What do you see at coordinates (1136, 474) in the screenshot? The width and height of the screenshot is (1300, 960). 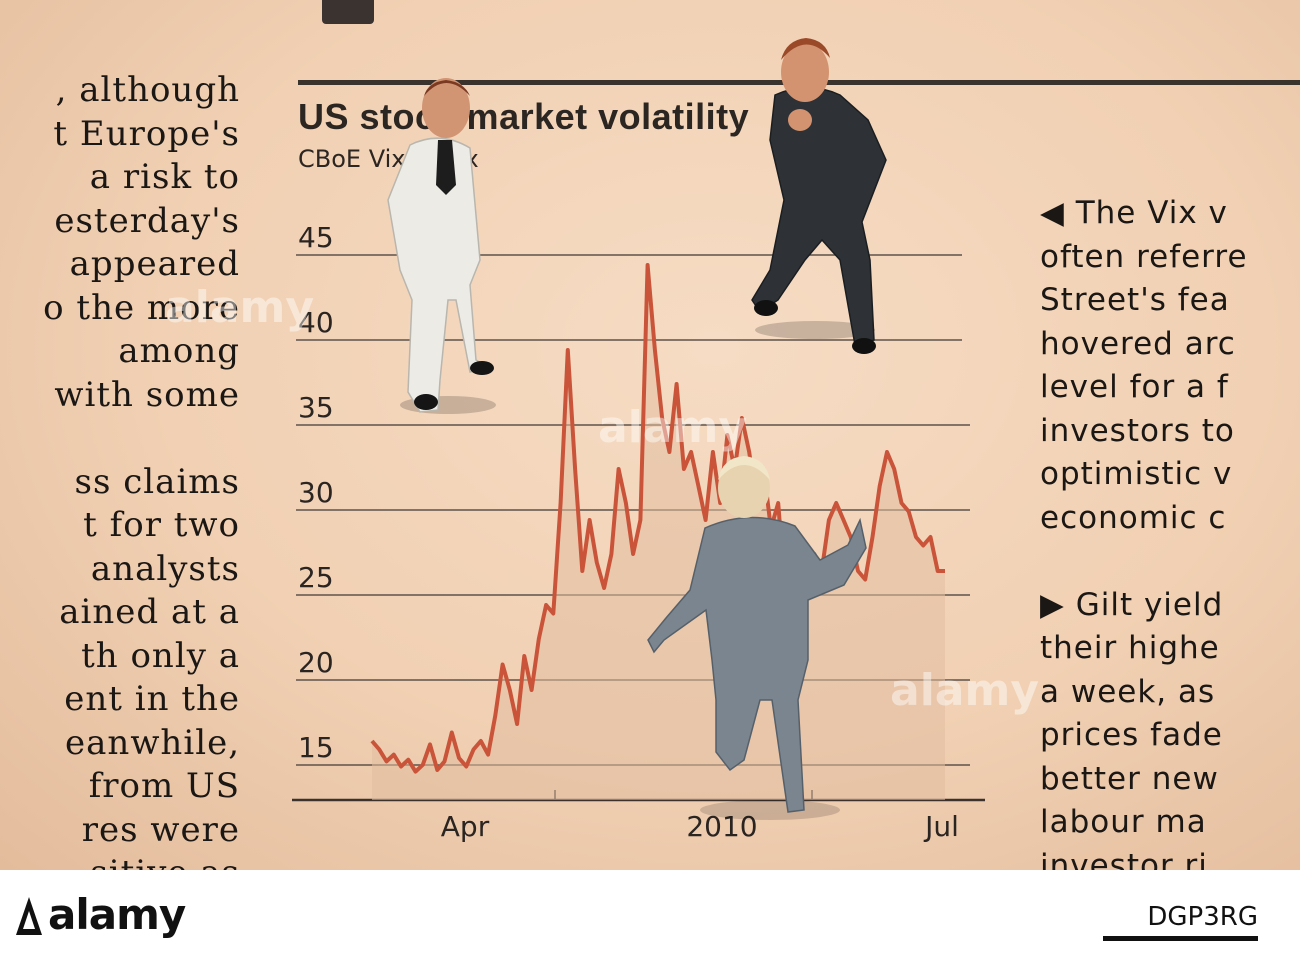 I see `article-line: optimistic v` at bounding box center [1136, 474].